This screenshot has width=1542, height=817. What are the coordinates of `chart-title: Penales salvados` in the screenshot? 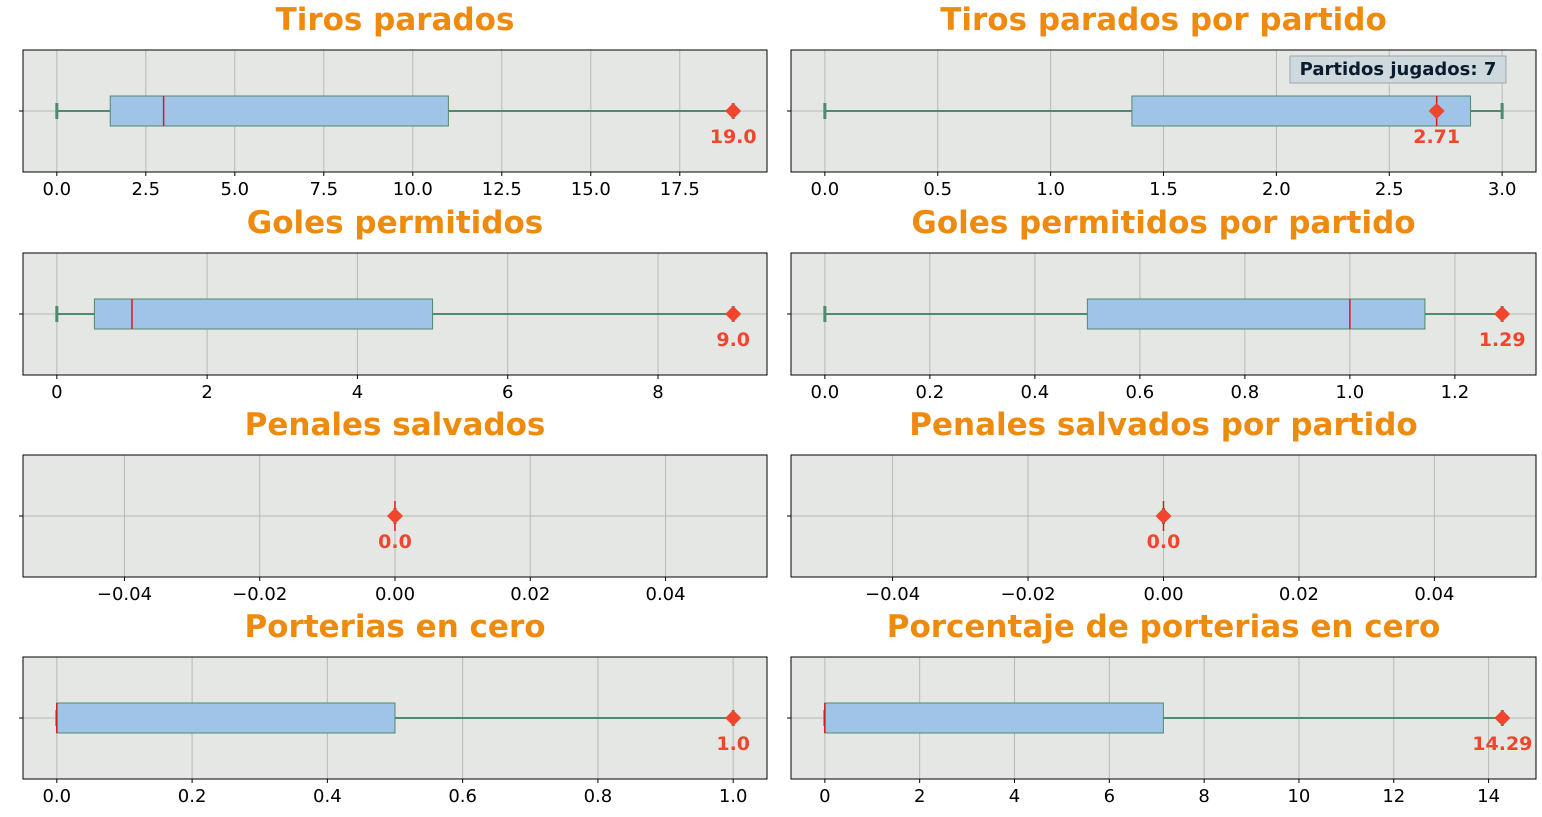 It's located at (395, 425).